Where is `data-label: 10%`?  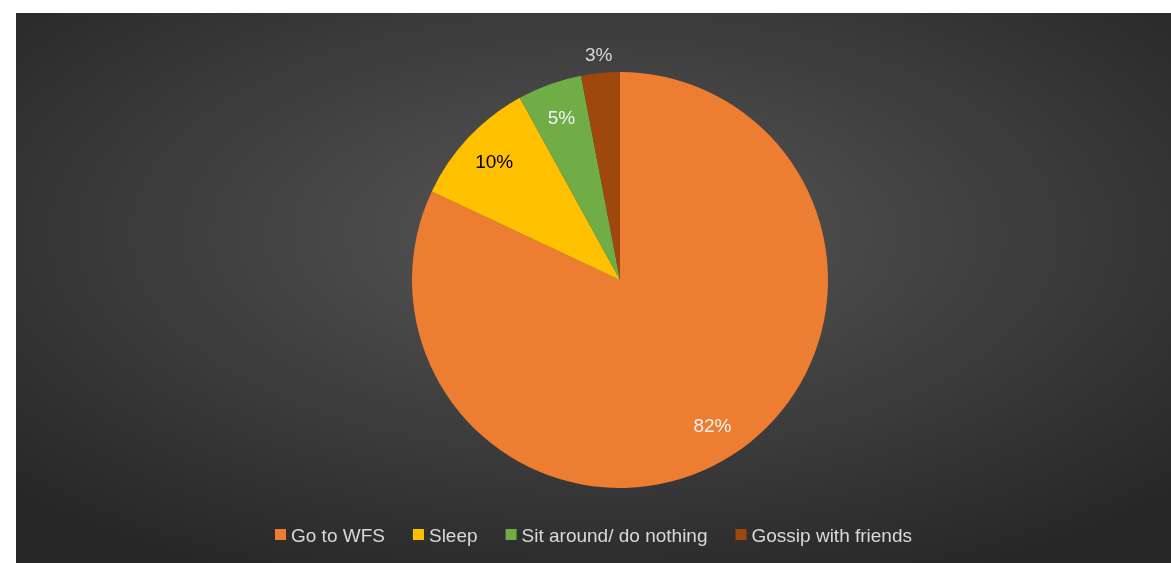 data-label: 10% is located at coordinates (494, 162).